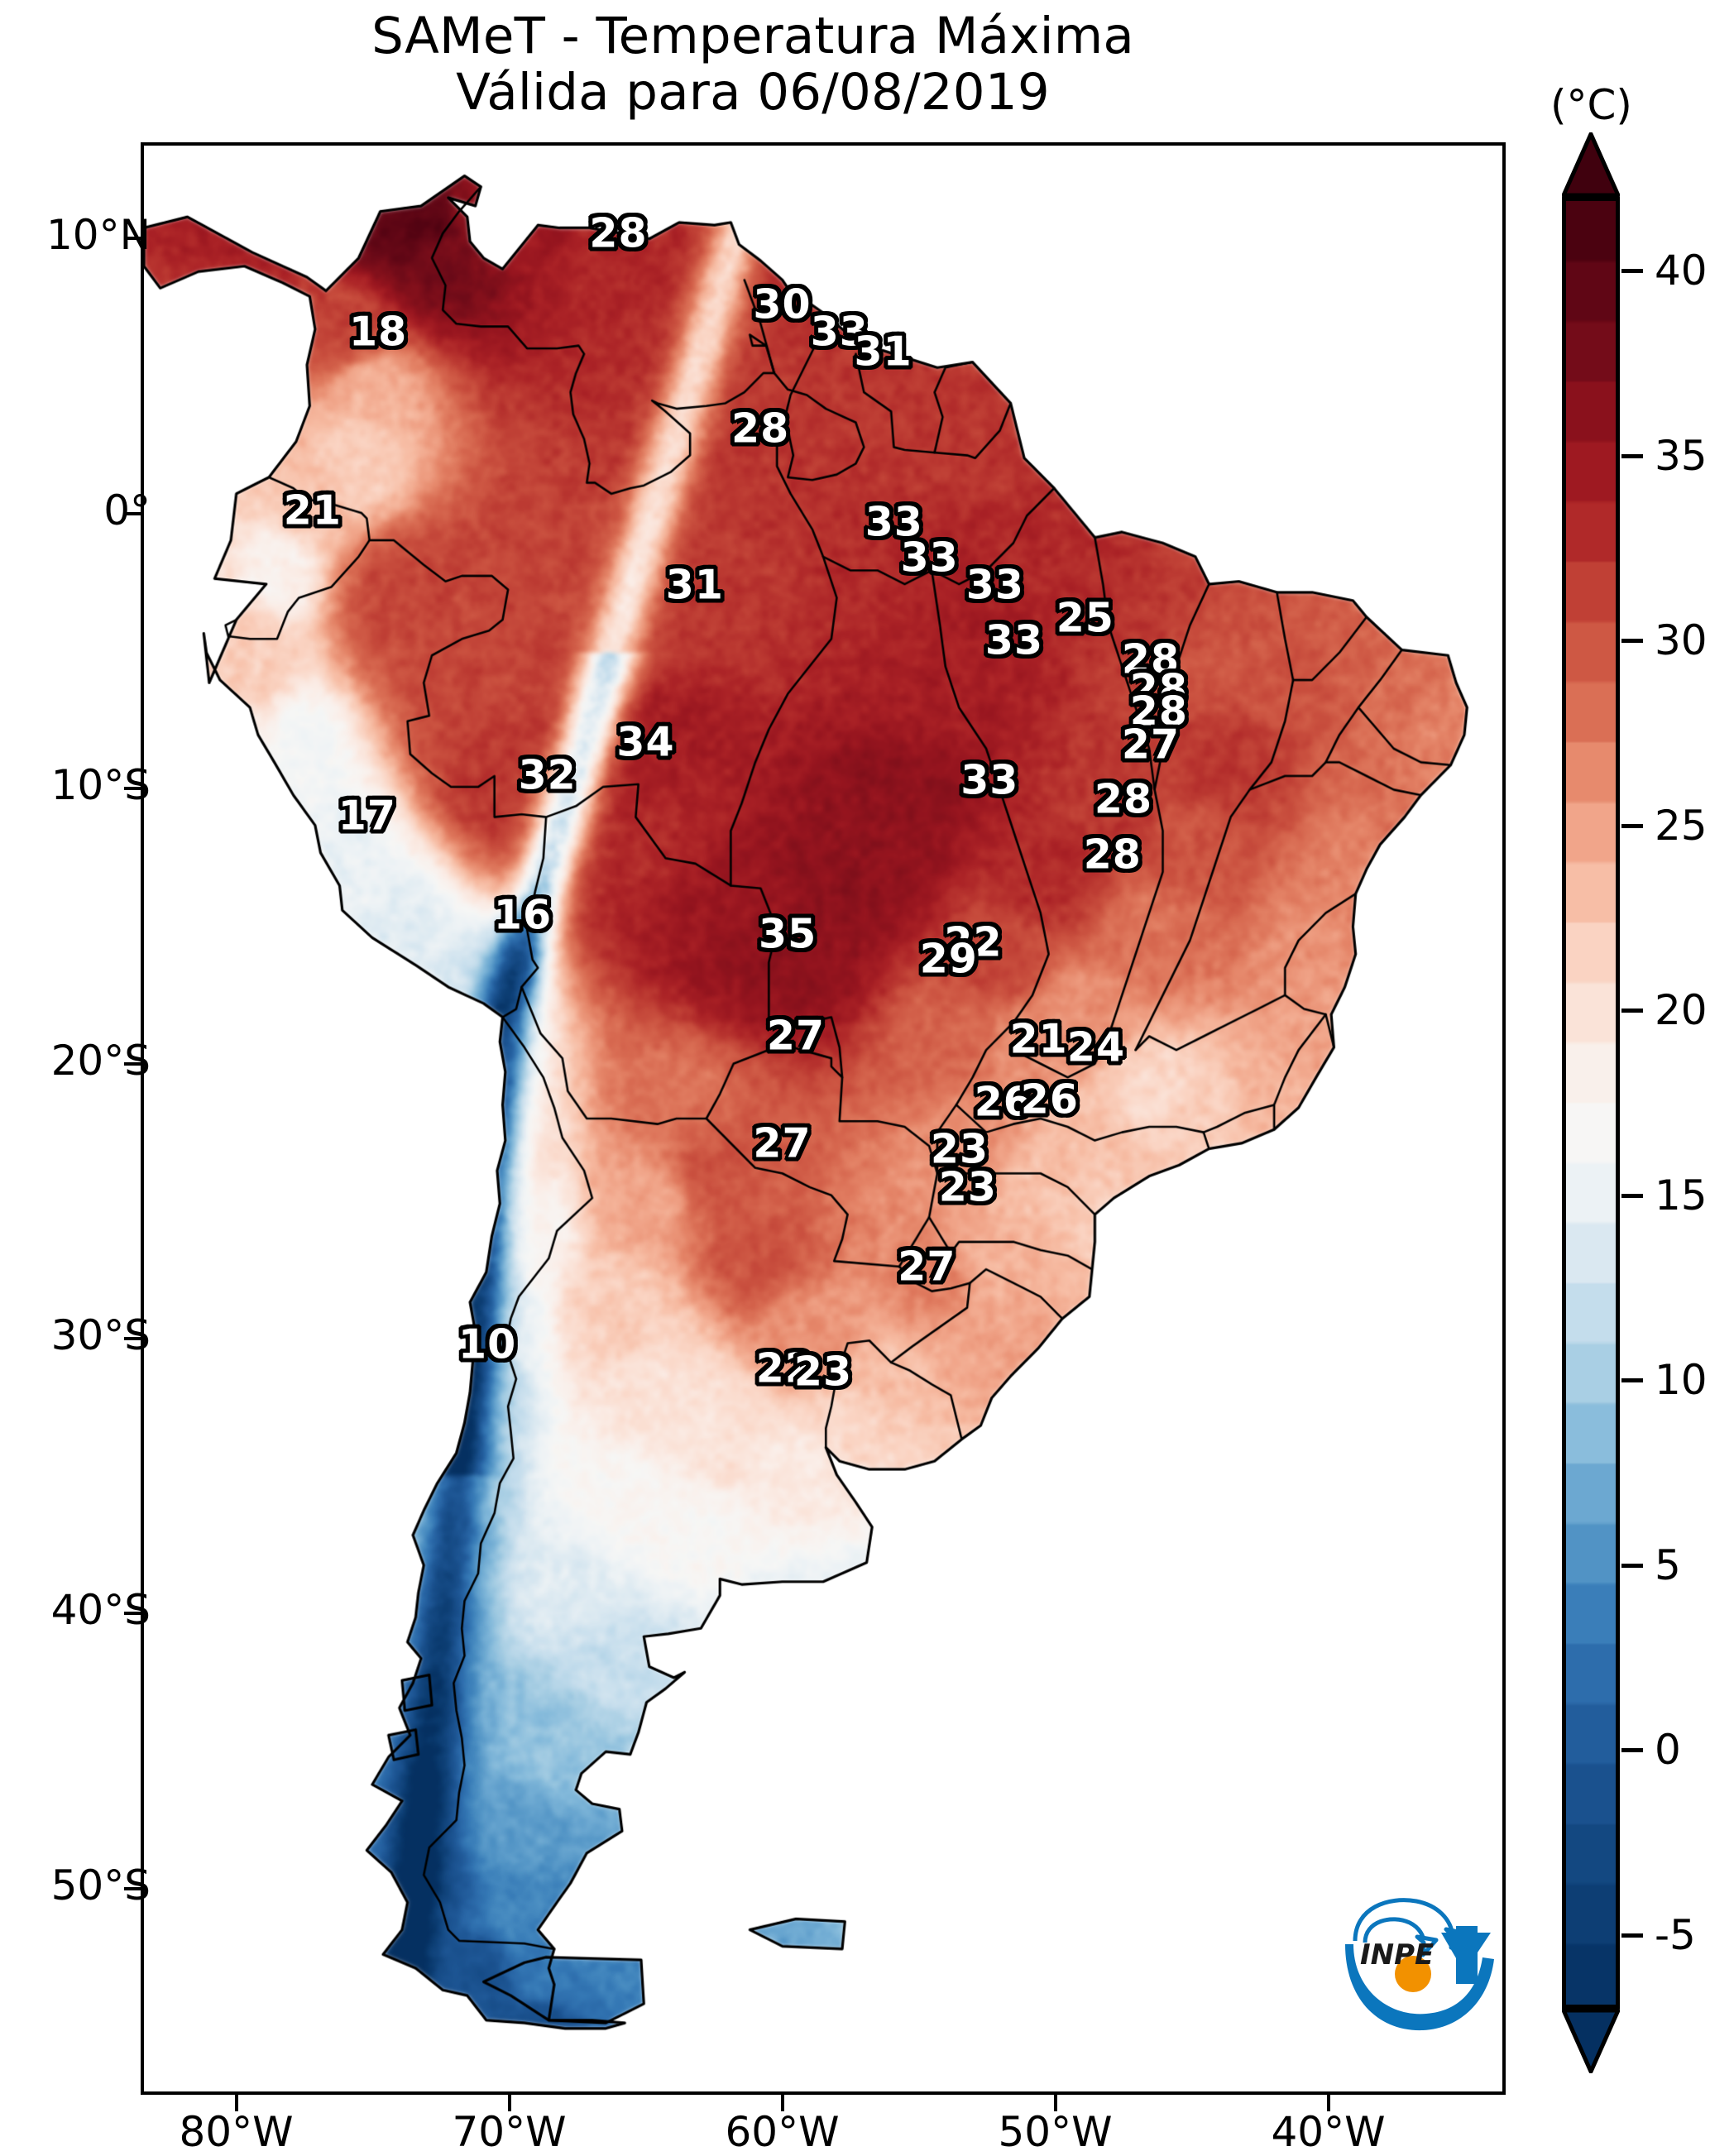 This screenshot has height=2156, width=1710. Describe the element at coordinates (1630, 1091) in the screenshot. I see `colorbar: (°C) -5 0 5 10 15 20 25 30 35 40` at that location.